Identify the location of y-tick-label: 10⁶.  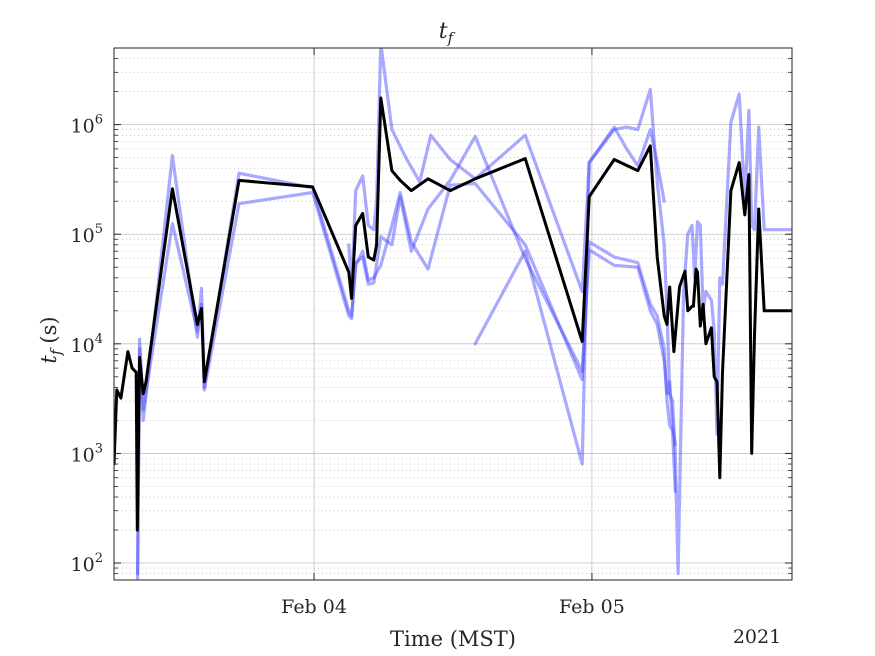
(87, 125).